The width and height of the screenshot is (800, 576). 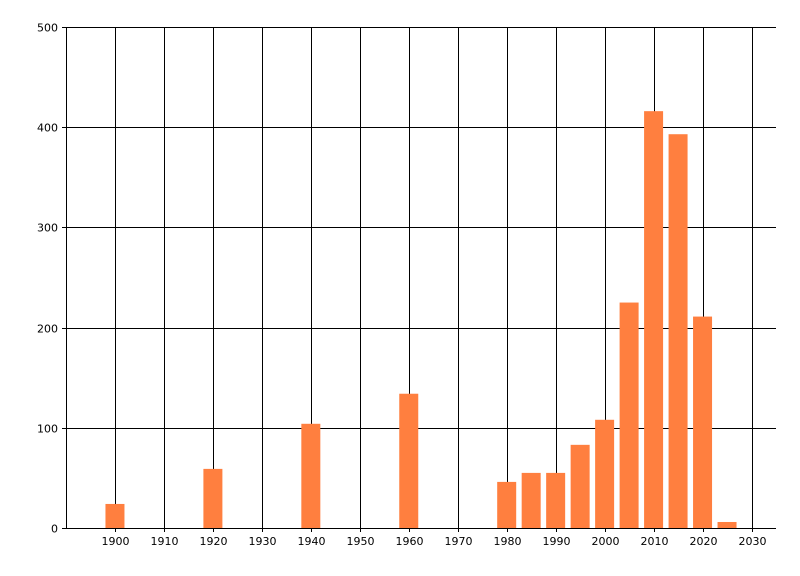 What do you see at coordinates (655, 541) in the screenshot?
I see `x-tick-label: 2010` at bounding box center [655, 541].